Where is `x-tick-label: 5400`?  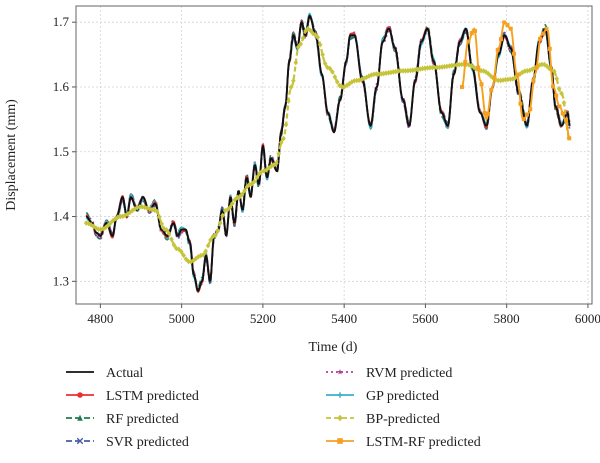 x-tick-label: 5400 is located at coordinates (344, 318).